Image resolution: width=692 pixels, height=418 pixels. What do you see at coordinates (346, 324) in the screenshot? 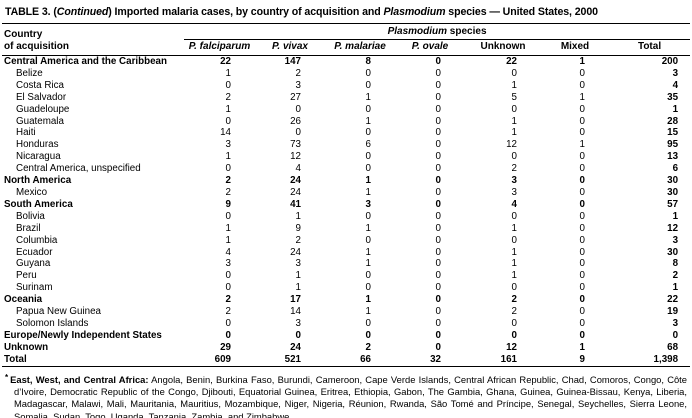
I see `table-row: Solomon Islands 0 3 0 0 0 0 3` at bounding box center [346, 324].